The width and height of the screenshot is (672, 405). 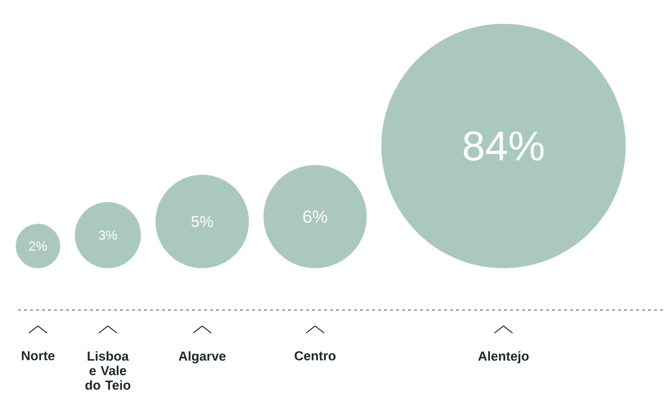 I want to click on data-label: 84%, so click(x=504, y=146).